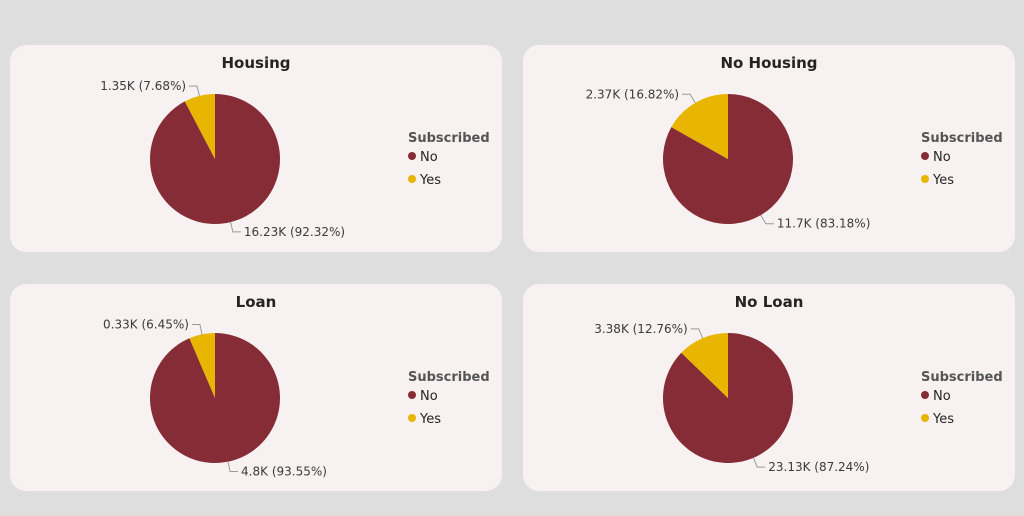  What do you see at coordinates (633, 94) in the screenshot?
I see `data-label-yes: 2.37K (16.82%)` at bounding box center [633, 94].